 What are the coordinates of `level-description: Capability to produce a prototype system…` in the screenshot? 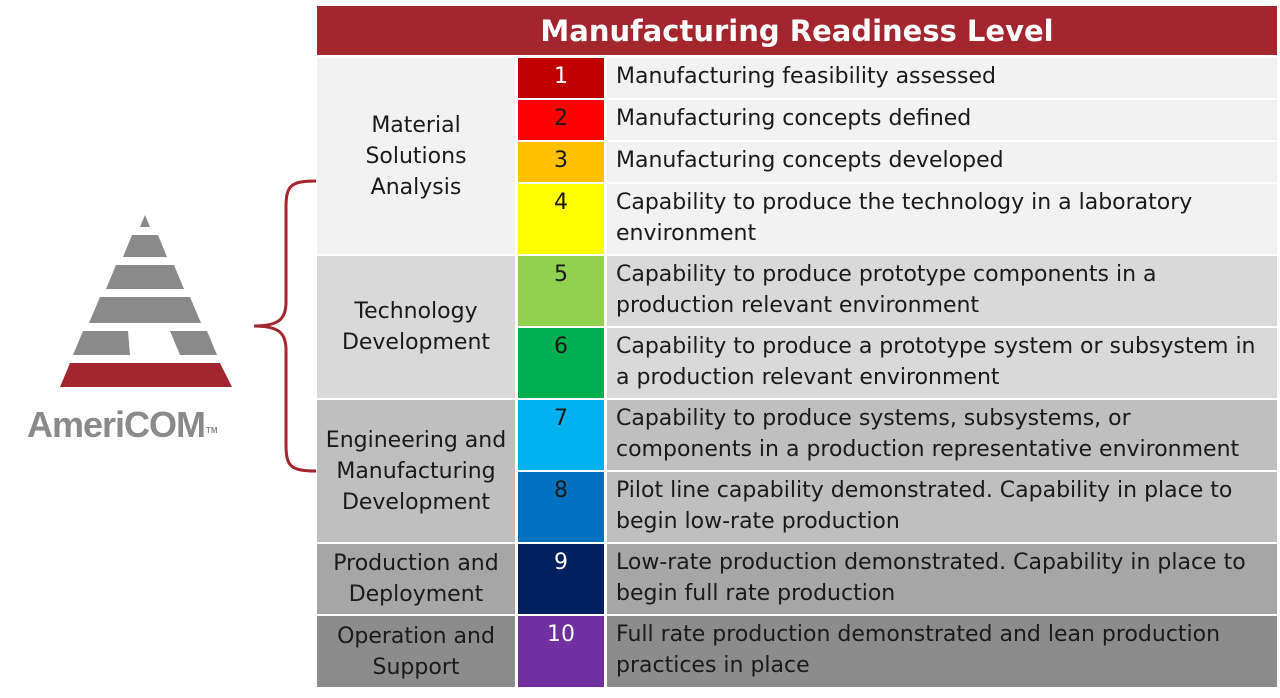 It's located at (936, 362).